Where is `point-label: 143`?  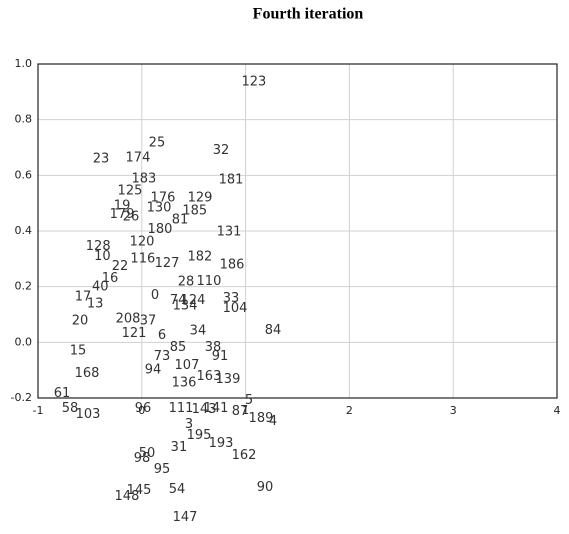 point-label: 143 is located at coordinates (204, 409).